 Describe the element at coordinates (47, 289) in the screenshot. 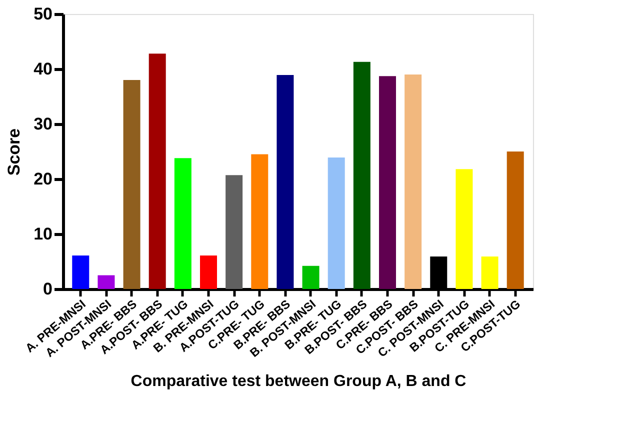

I see `y-tick-label: 0` at that location.